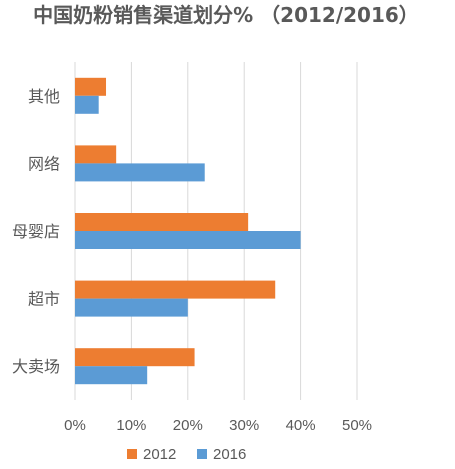  What do you see at coordinates (186, 454) in the screenshot?
I see `legend: 2012 2016` at bounding box center [186, 454].